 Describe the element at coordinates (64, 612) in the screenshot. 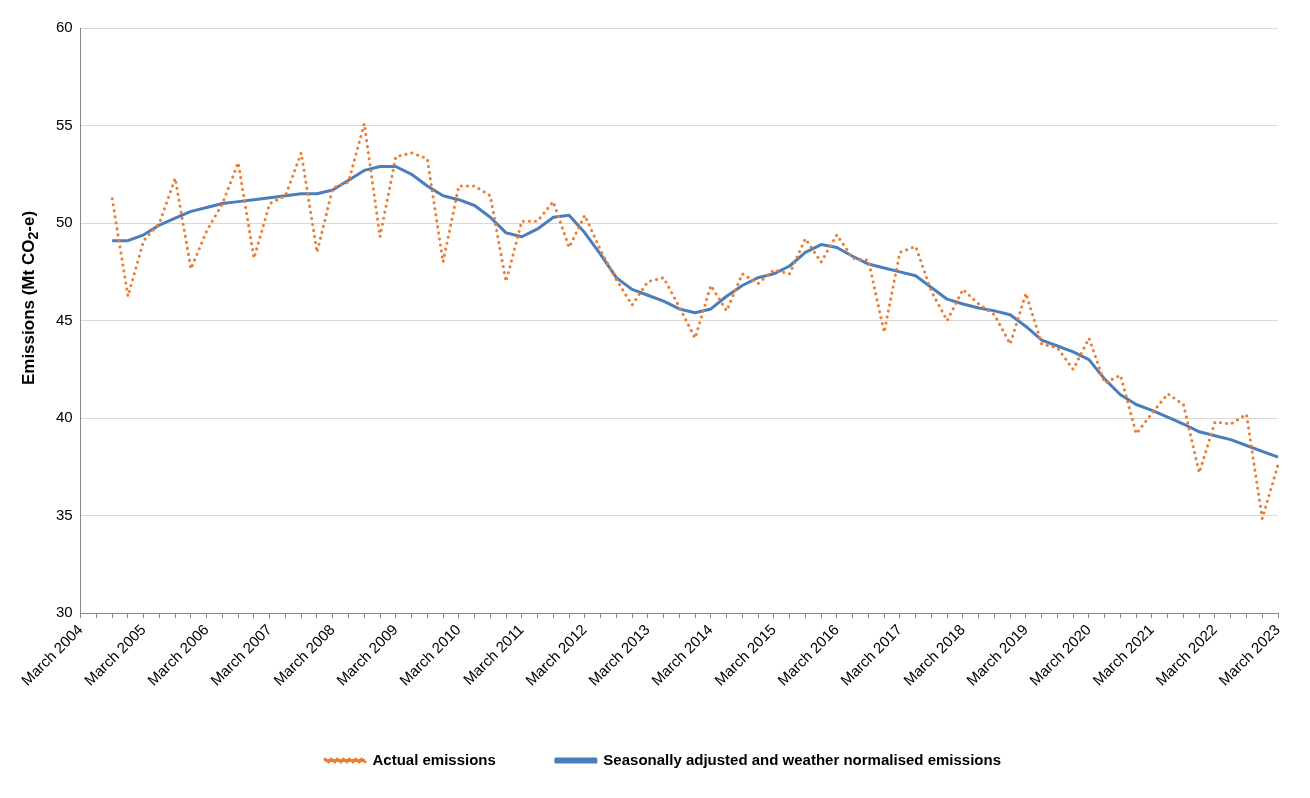

I see `y-tick-label: 30` at that location.